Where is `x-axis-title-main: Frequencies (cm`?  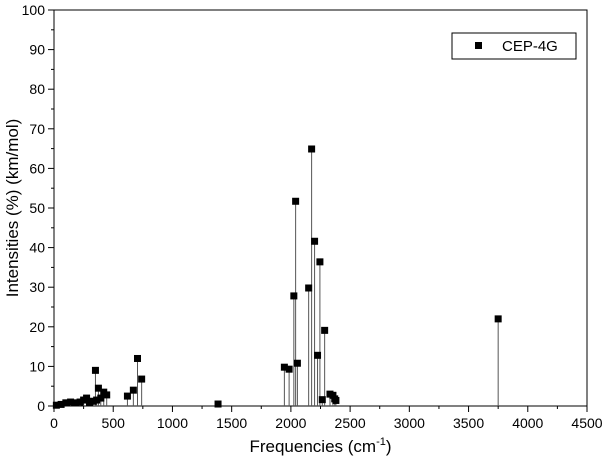
x-axis-title-main: Frequencies (cm is located at coordinates (312, 446).